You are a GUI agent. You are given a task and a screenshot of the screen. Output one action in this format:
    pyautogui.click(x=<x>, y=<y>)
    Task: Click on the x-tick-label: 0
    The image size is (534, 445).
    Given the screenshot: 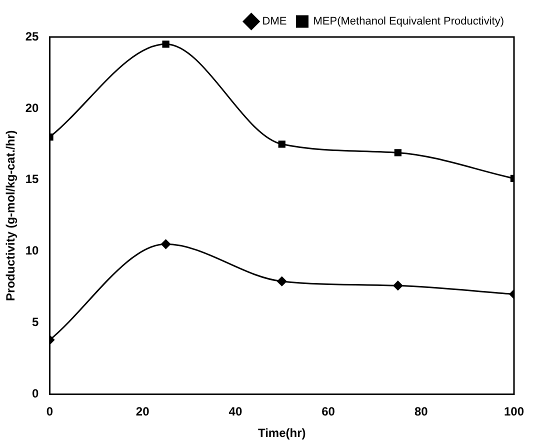 What is the action you would take?
    pyautogui.click(x=50, y=411)
    